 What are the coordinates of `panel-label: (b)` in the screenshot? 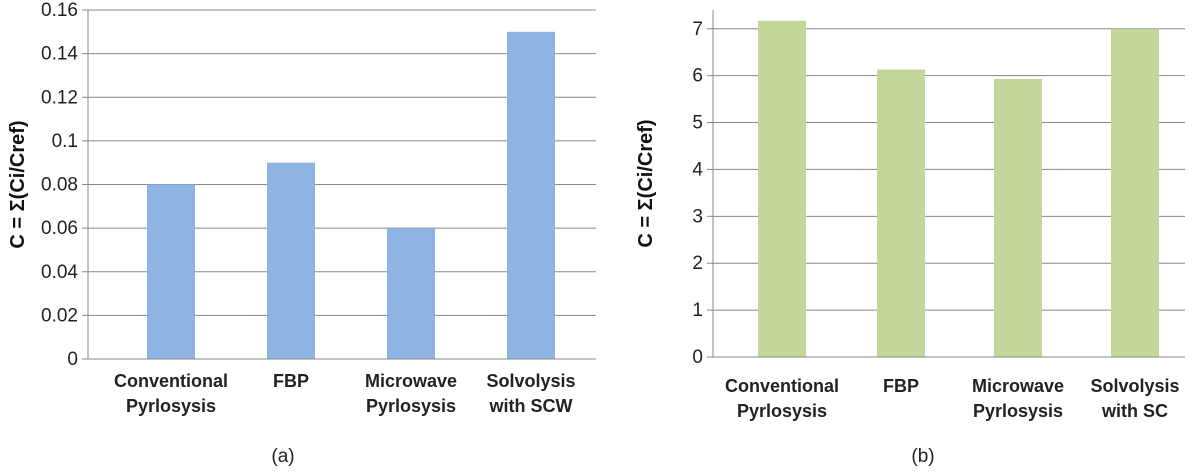 It's located at (922, 456).